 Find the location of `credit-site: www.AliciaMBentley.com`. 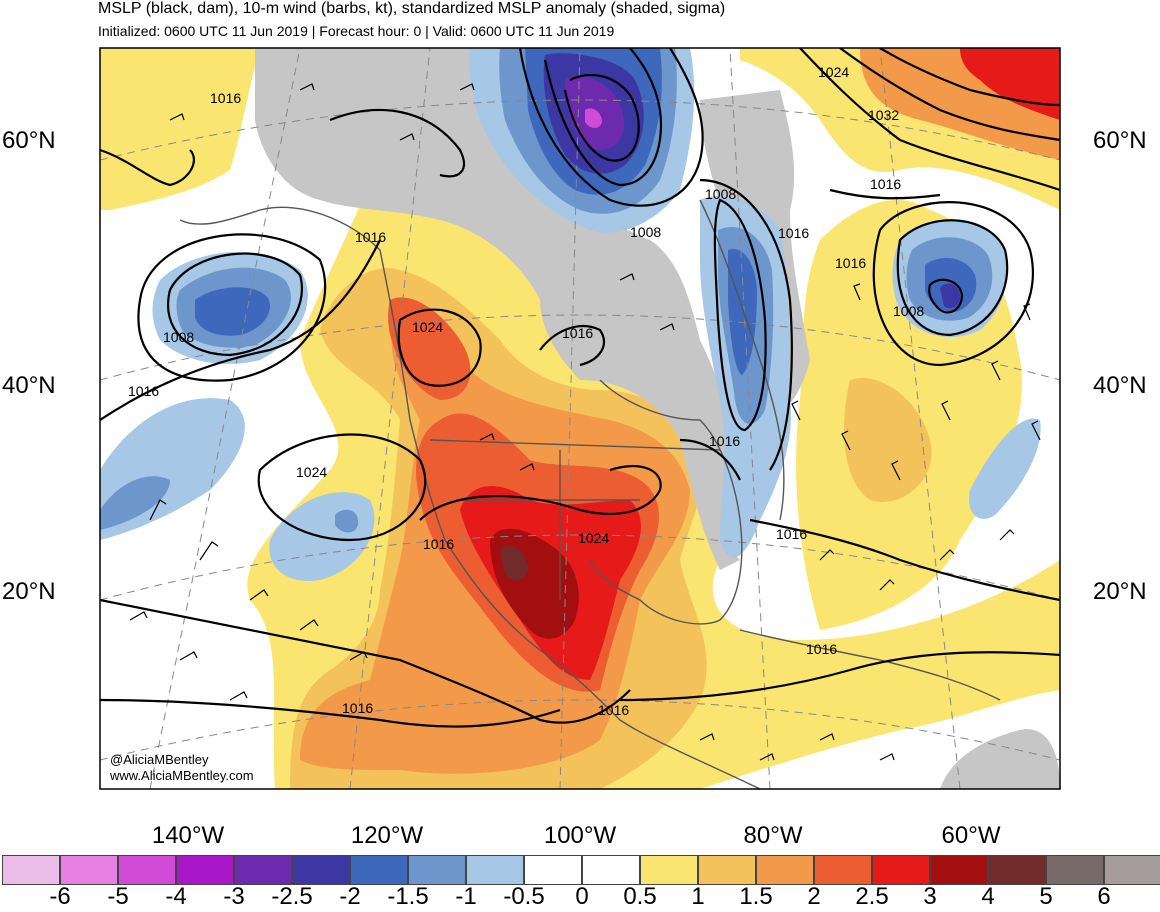

credit-site: www.AliciaMBentley.com is located at coordinates (182, 775).